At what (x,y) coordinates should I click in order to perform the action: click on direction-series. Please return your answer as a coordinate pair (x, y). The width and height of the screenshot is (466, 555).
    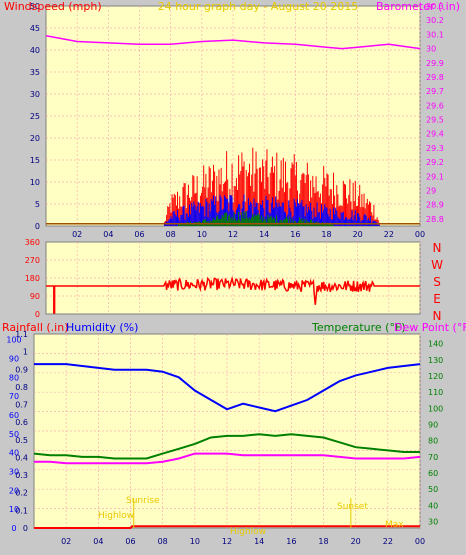
    Looking at the image, I should click on (233, 294).